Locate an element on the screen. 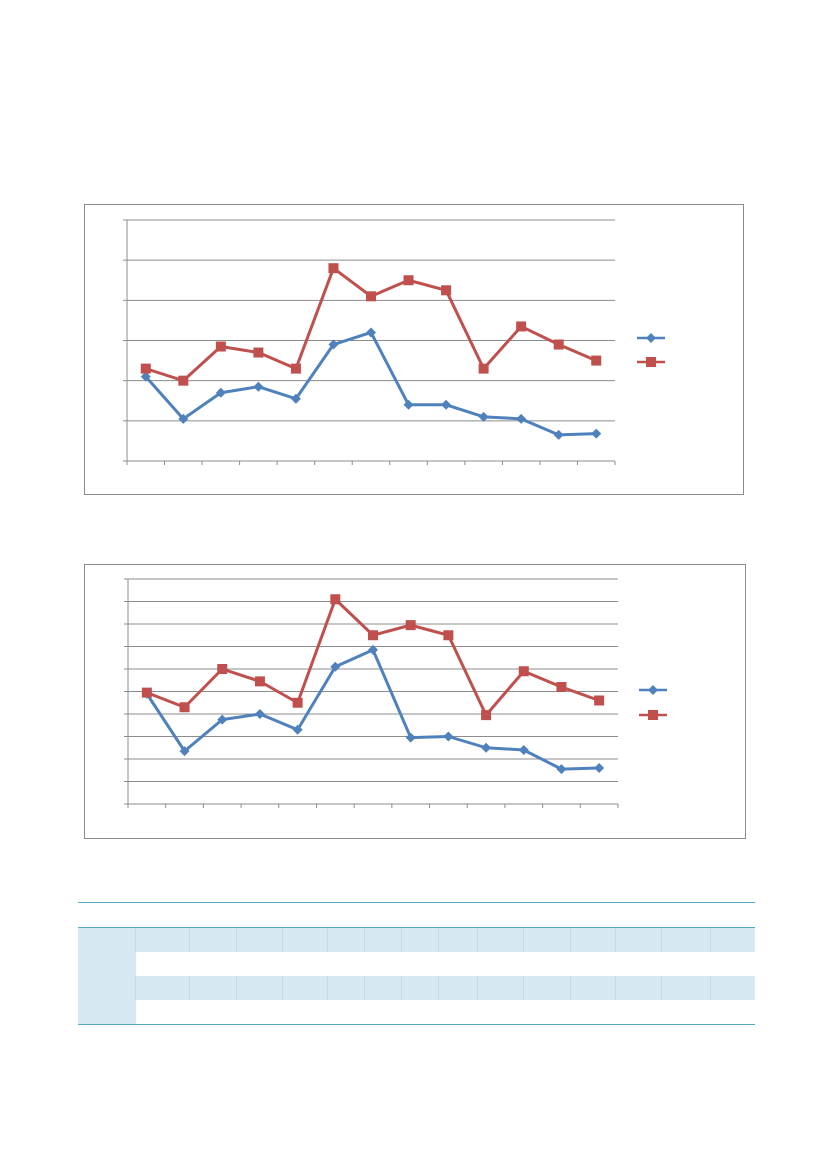 Image resolution: width=827 pixels, height=1169 pixels. data-table is located at coordinates (416, 963).